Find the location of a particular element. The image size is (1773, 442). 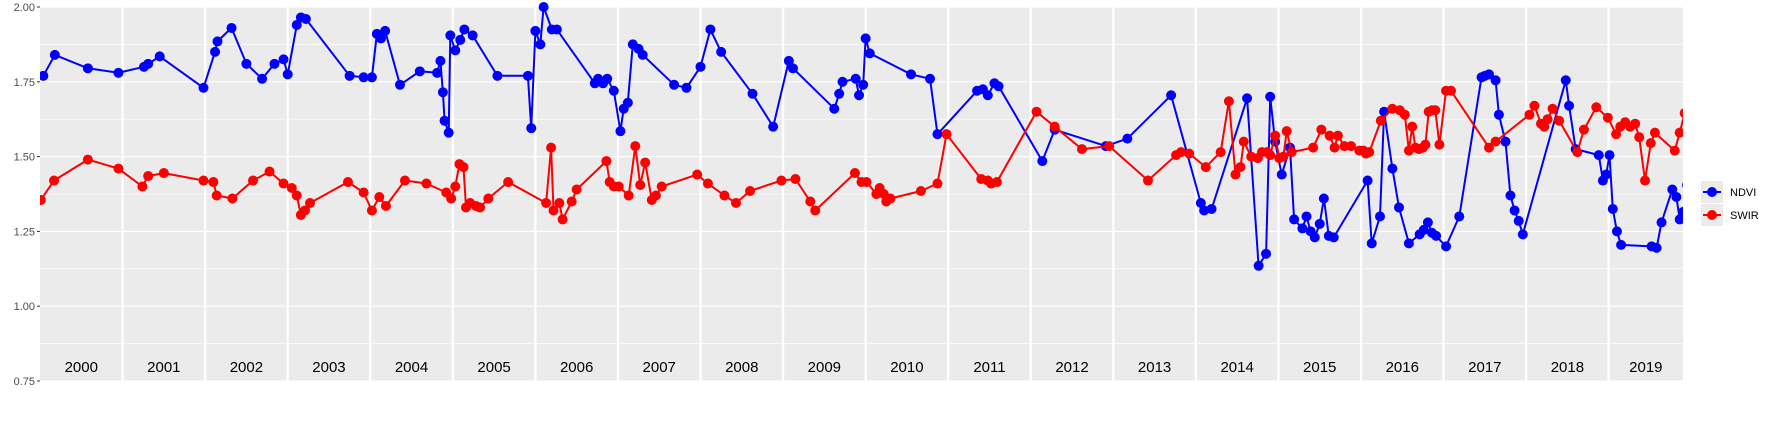

year-label: 2004 is located at coordinates (411, 367).